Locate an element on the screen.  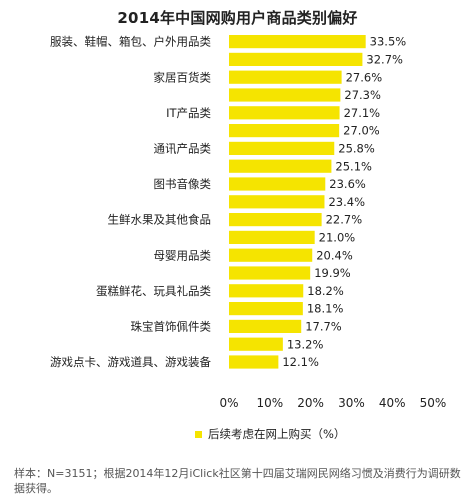
value-label-4: 27.3% is located at coordinates (362, 95).